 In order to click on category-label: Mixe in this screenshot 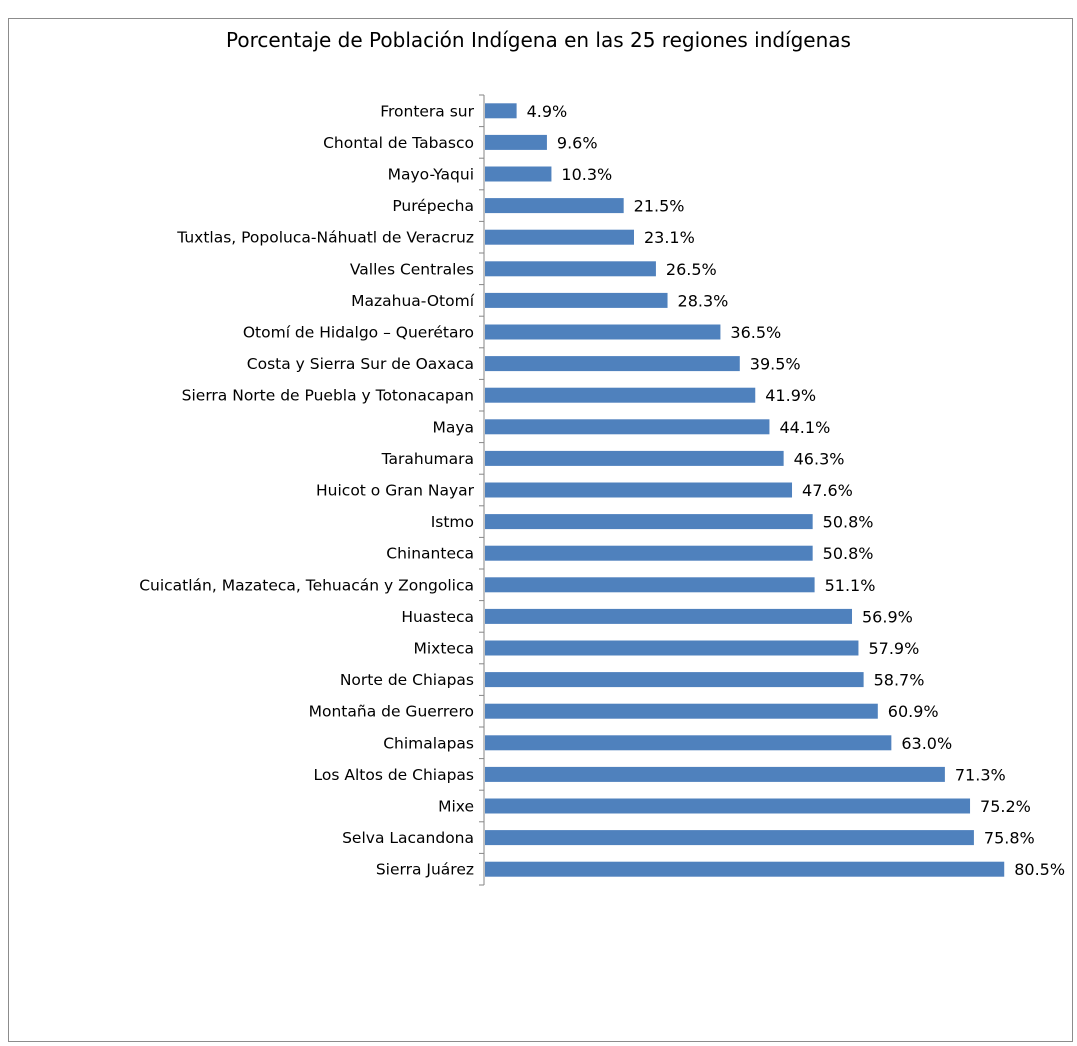, I will do `click(456, 807)`.